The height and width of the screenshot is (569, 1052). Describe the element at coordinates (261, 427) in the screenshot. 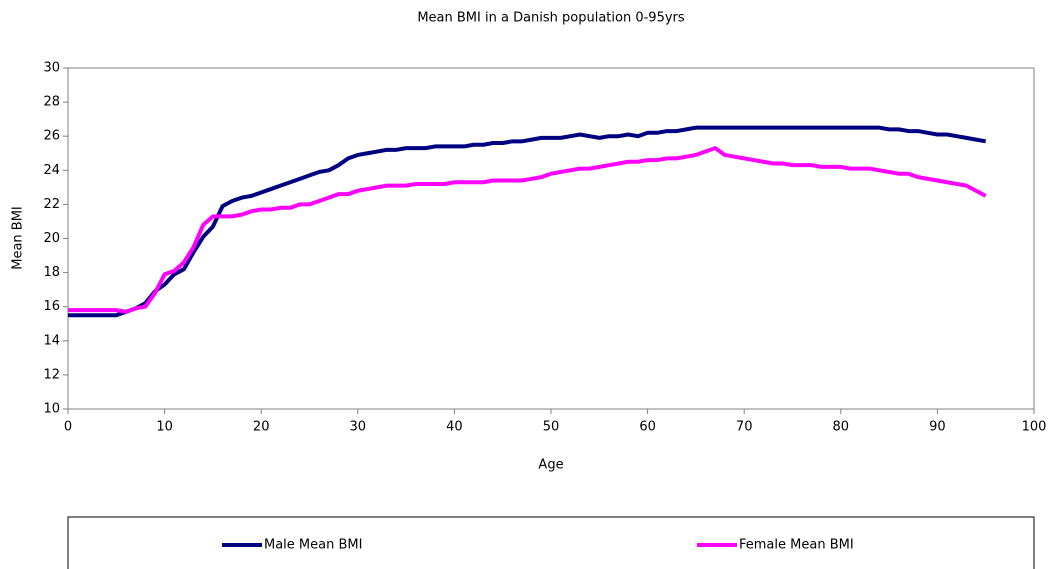

I see `x-tick-label: 20` at that location.